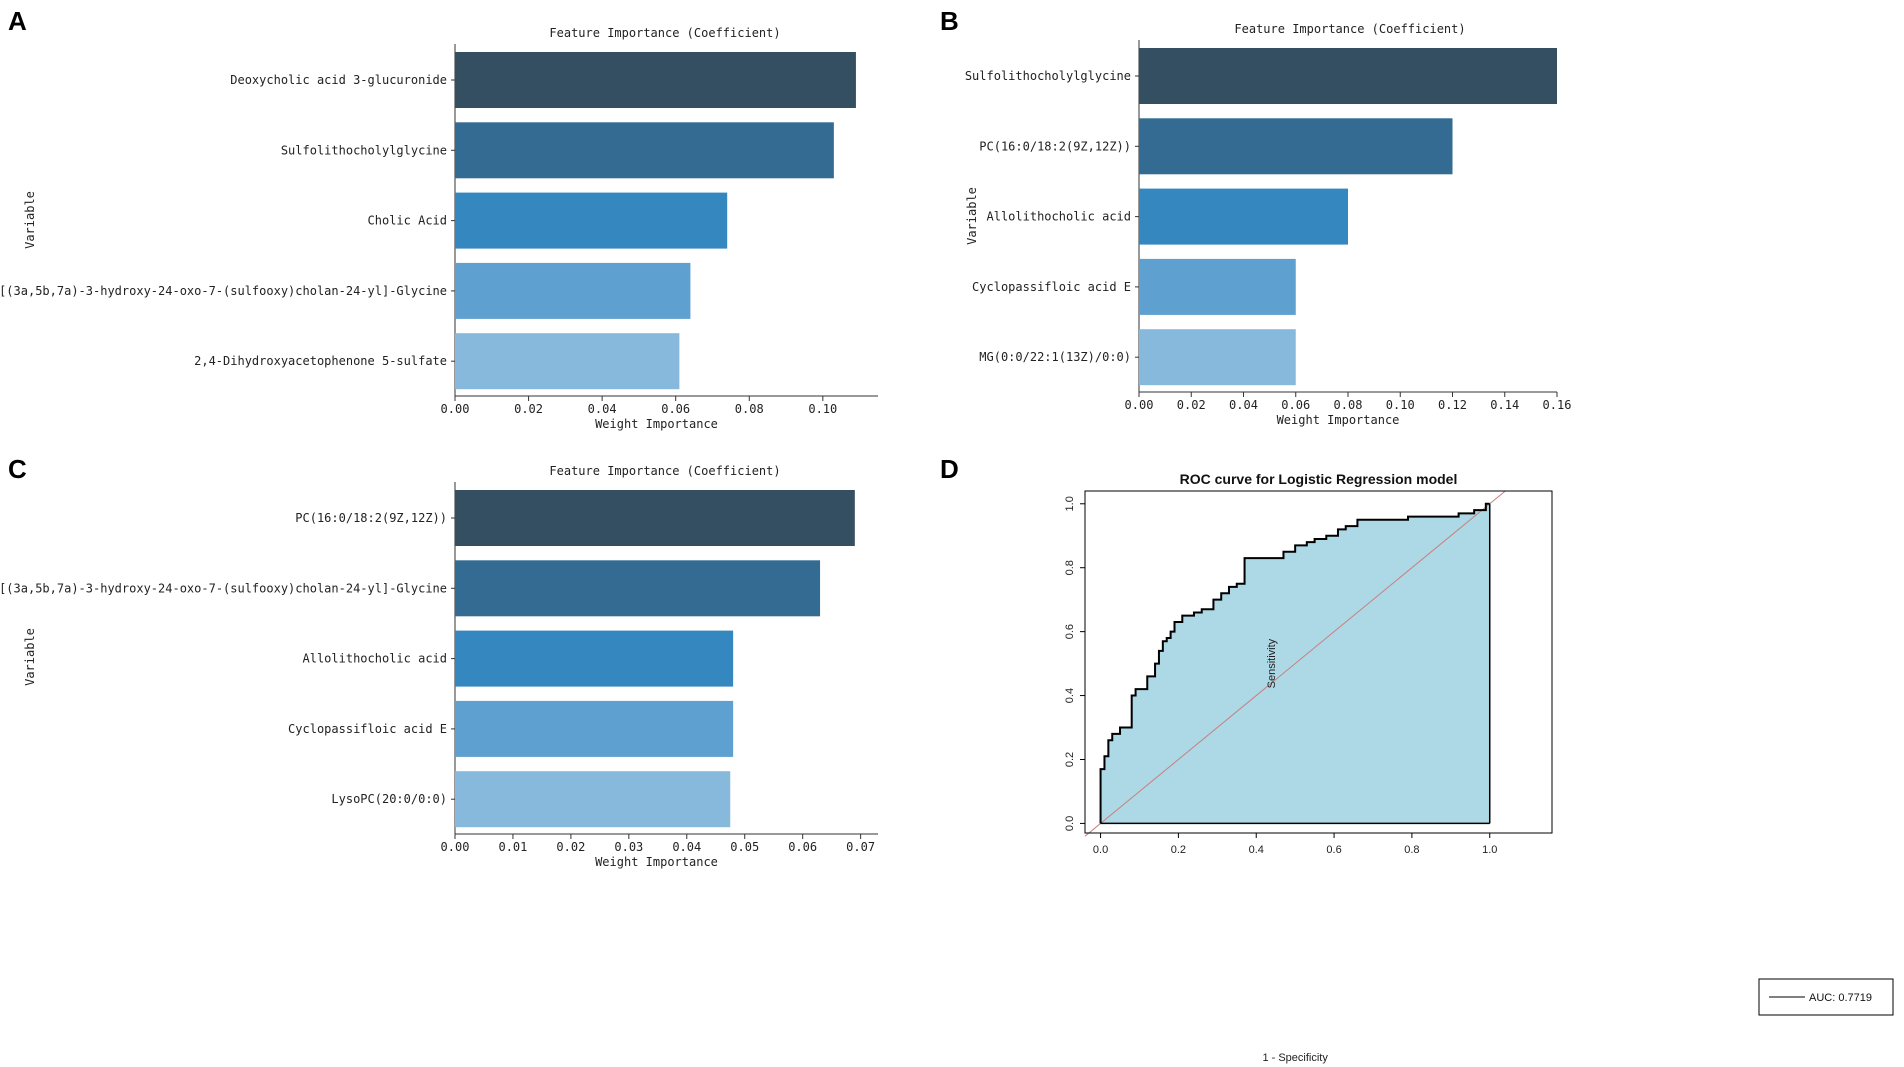 The image size is (1904, 1067). What do you see at coordinates (1411, 850) in the screenshot?
I see `x-tick-label: 0.8` at bounding box center [1411, 850].